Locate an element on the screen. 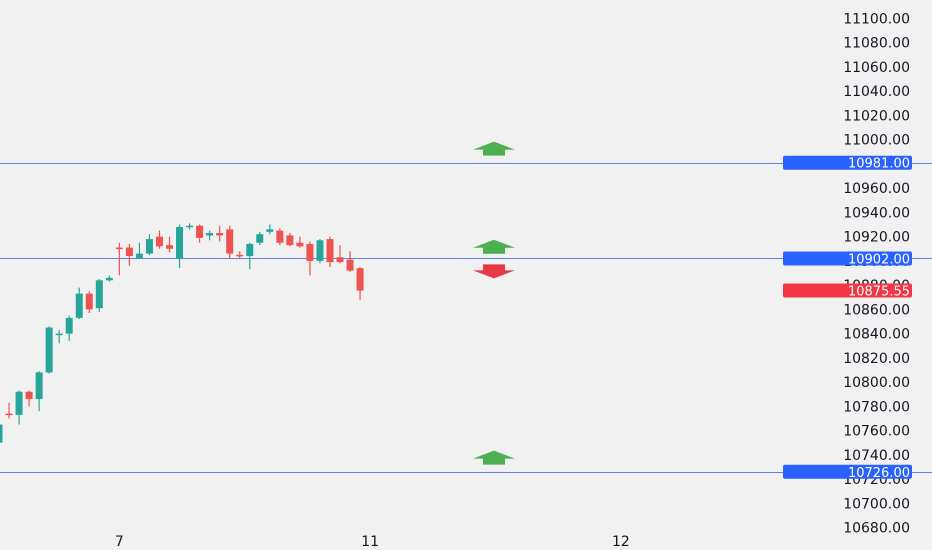 This screenshot has height=550, width=932. y-tick-label: 10960.00 is located at coordinates (876, 189).